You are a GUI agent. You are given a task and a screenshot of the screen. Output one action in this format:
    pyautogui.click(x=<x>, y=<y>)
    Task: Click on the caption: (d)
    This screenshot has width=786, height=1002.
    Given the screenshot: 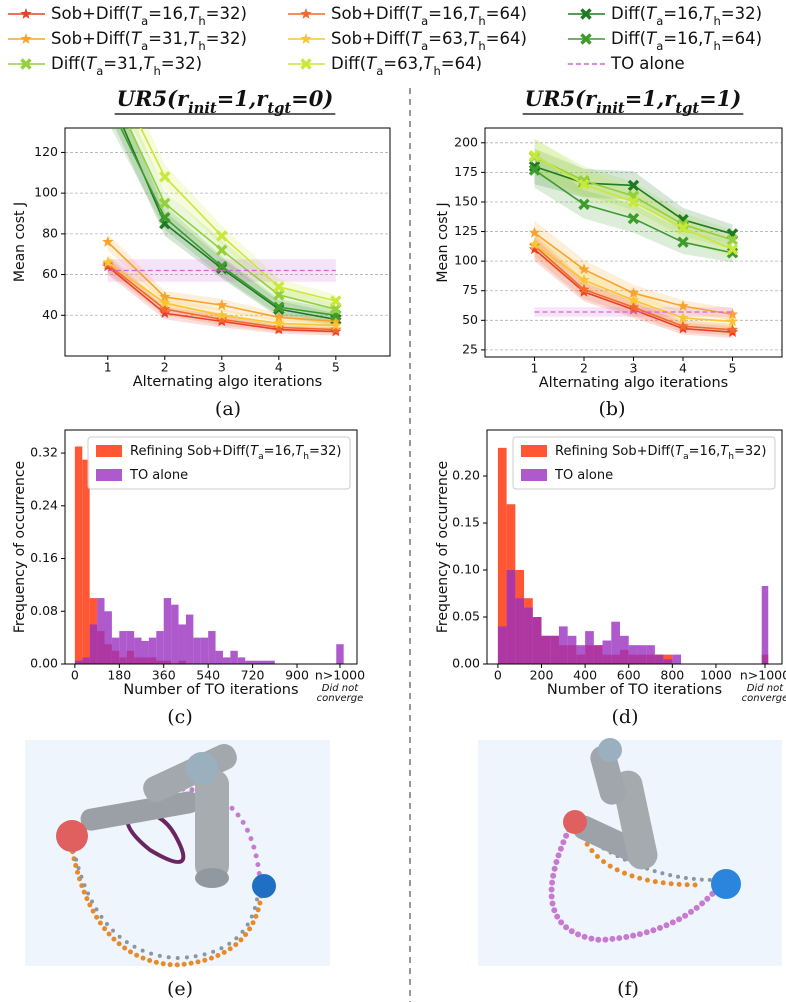 What is the action you would take?
    pyautogui.click(x=625, y=717)
    